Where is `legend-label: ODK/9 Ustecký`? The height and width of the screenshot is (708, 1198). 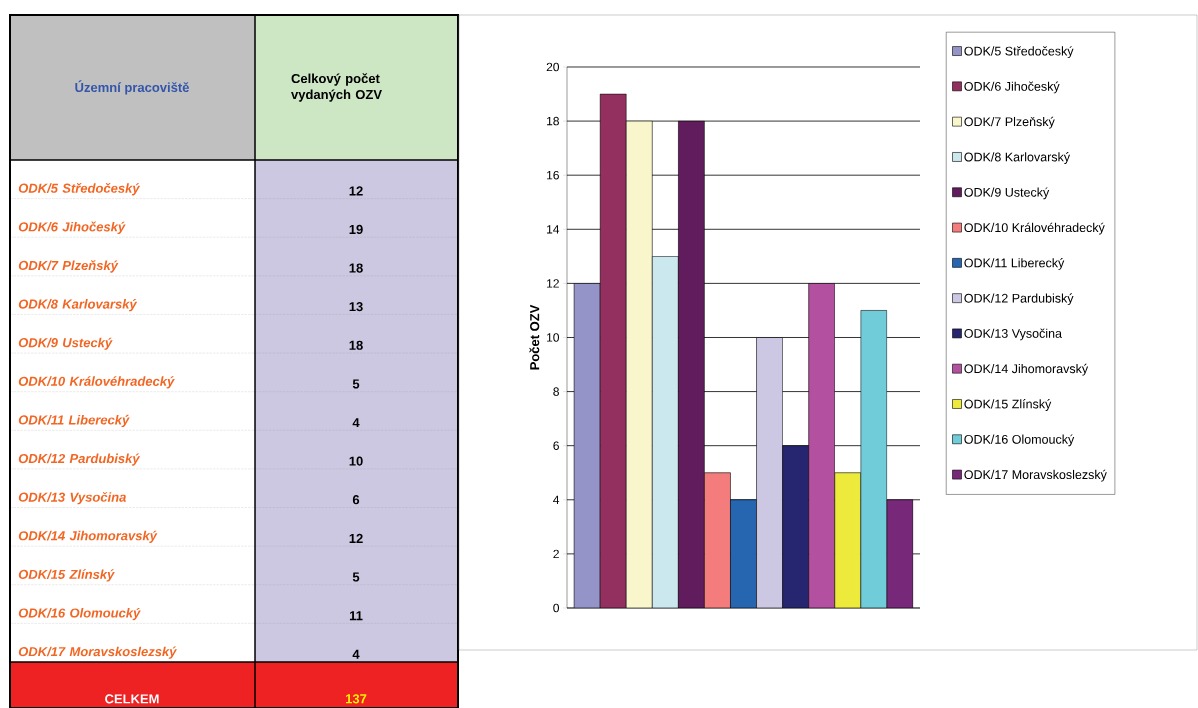
legend-label: ODK/9 Ustecký is located at coordinates (1007, 193).